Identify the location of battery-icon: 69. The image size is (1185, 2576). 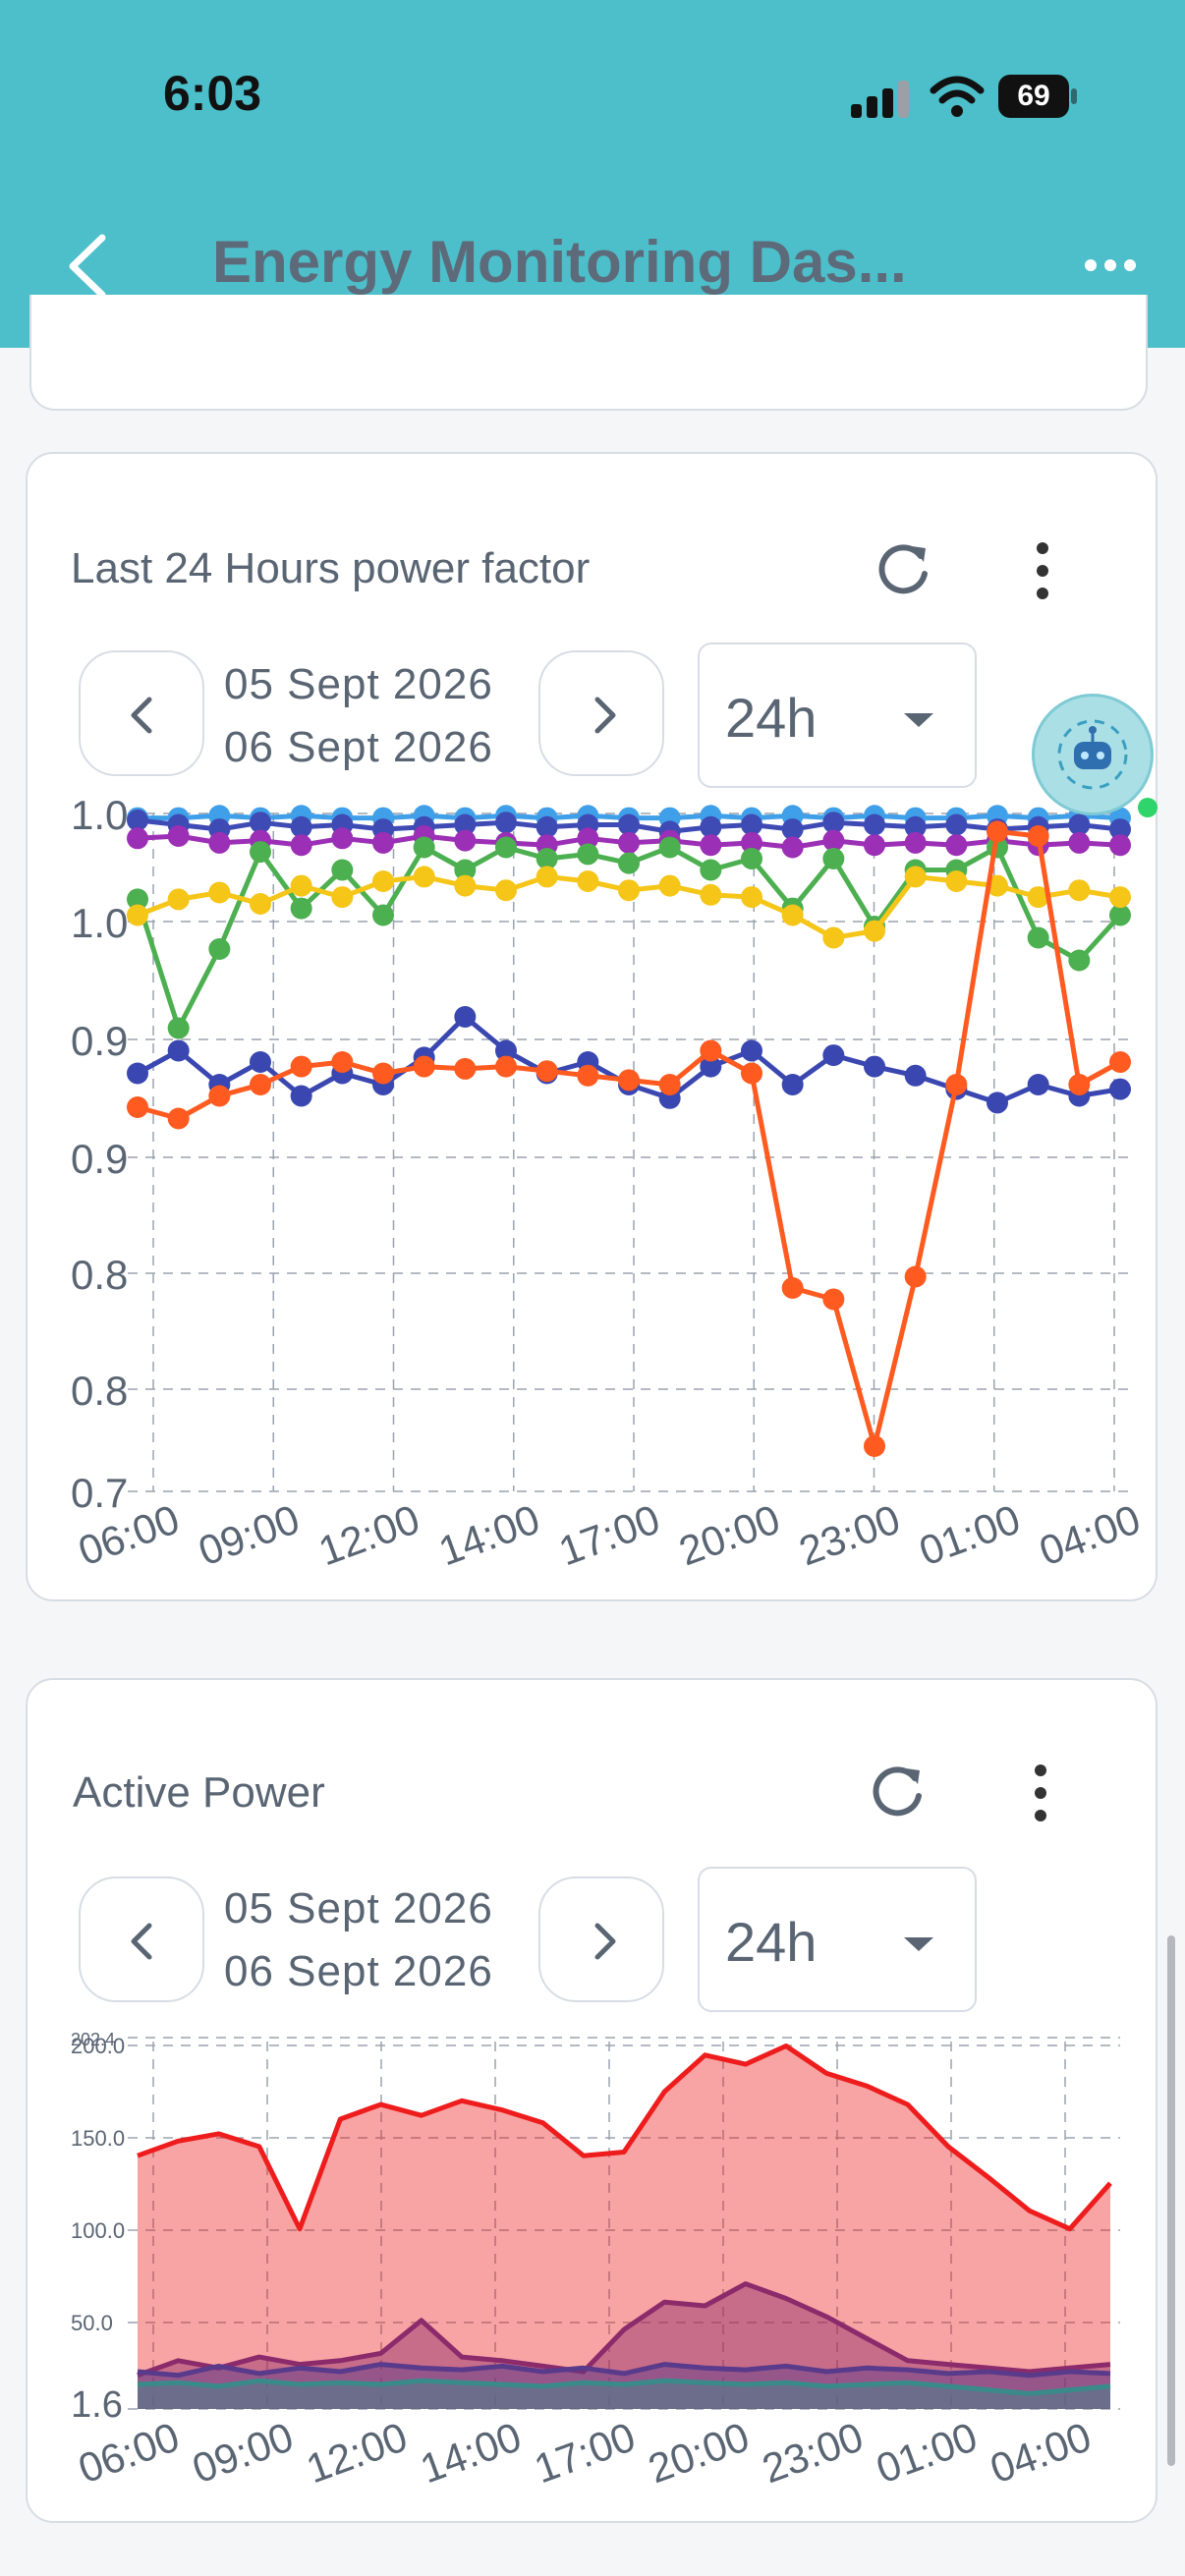
(1038, 96).